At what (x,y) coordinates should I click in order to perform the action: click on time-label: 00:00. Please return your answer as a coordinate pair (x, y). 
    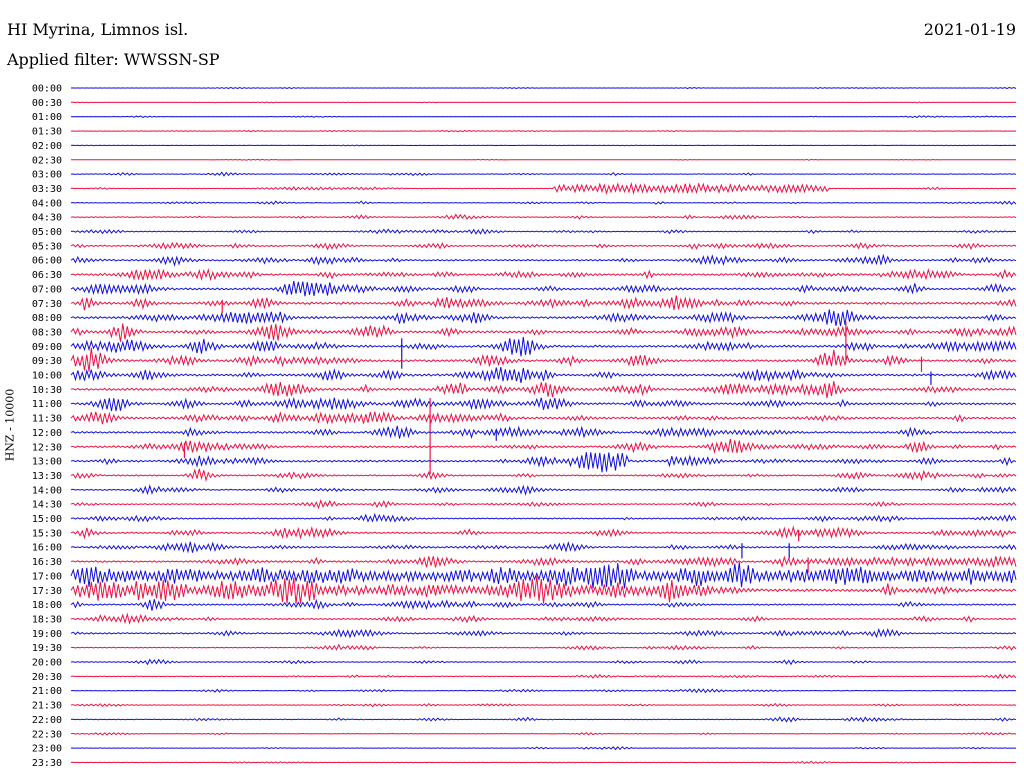
    Looking at the image, I should click on (47, 89).